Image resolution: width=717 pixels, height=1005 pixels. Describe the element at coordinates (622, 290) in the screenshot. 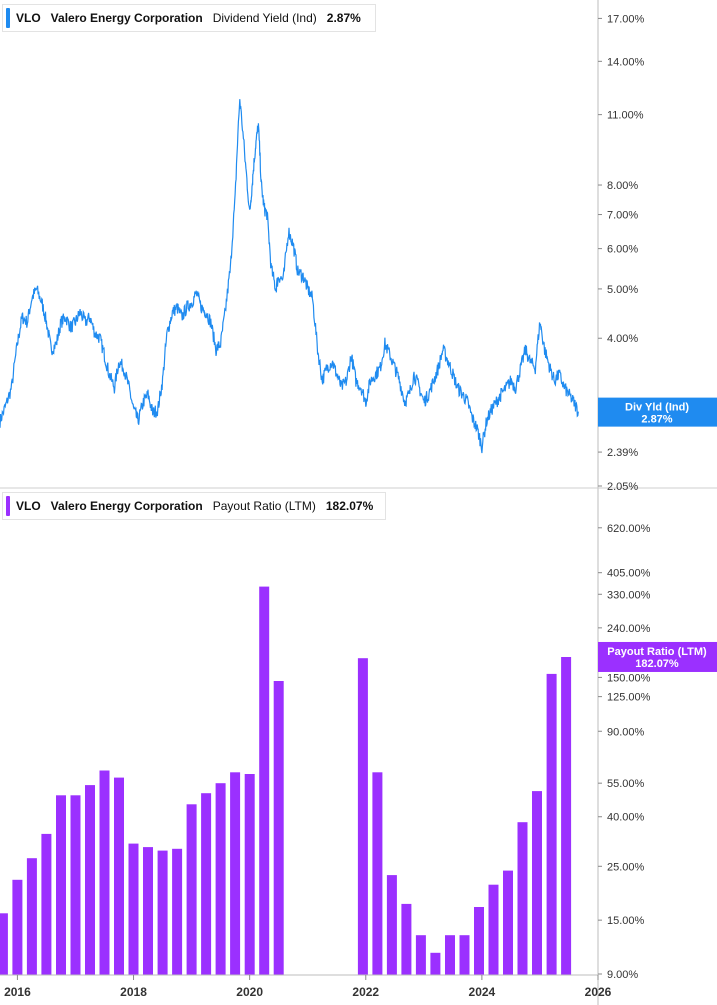

I see `y-tick-label: 5.00%` at that location.